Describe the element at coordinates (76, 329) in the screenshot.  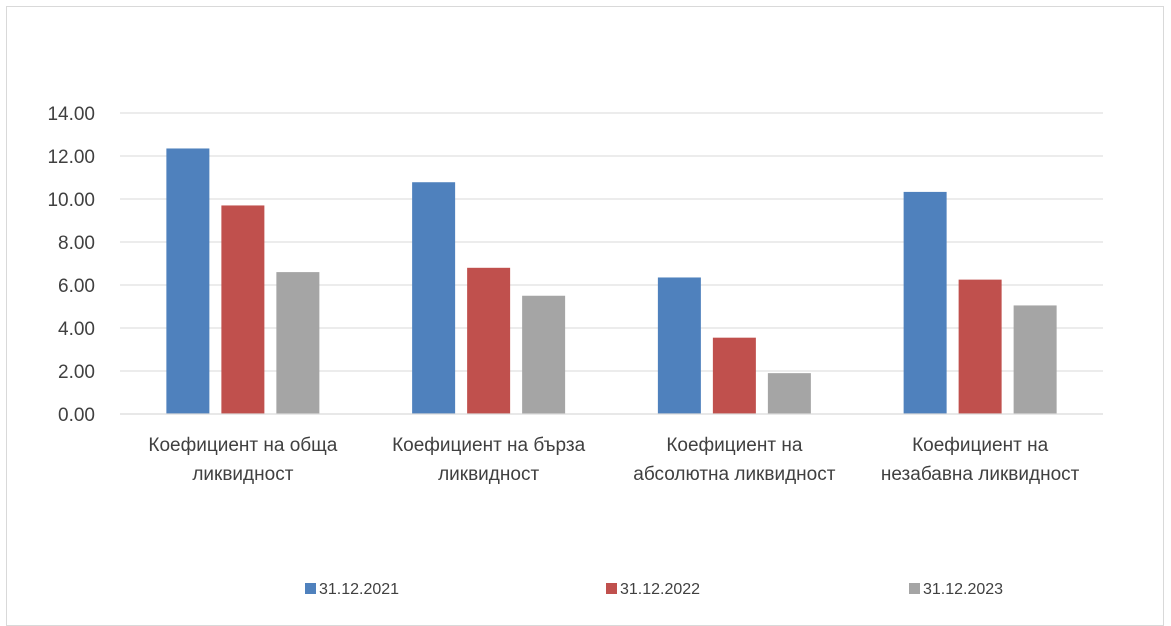
I see `y-tick-label: 4.00` at that location.